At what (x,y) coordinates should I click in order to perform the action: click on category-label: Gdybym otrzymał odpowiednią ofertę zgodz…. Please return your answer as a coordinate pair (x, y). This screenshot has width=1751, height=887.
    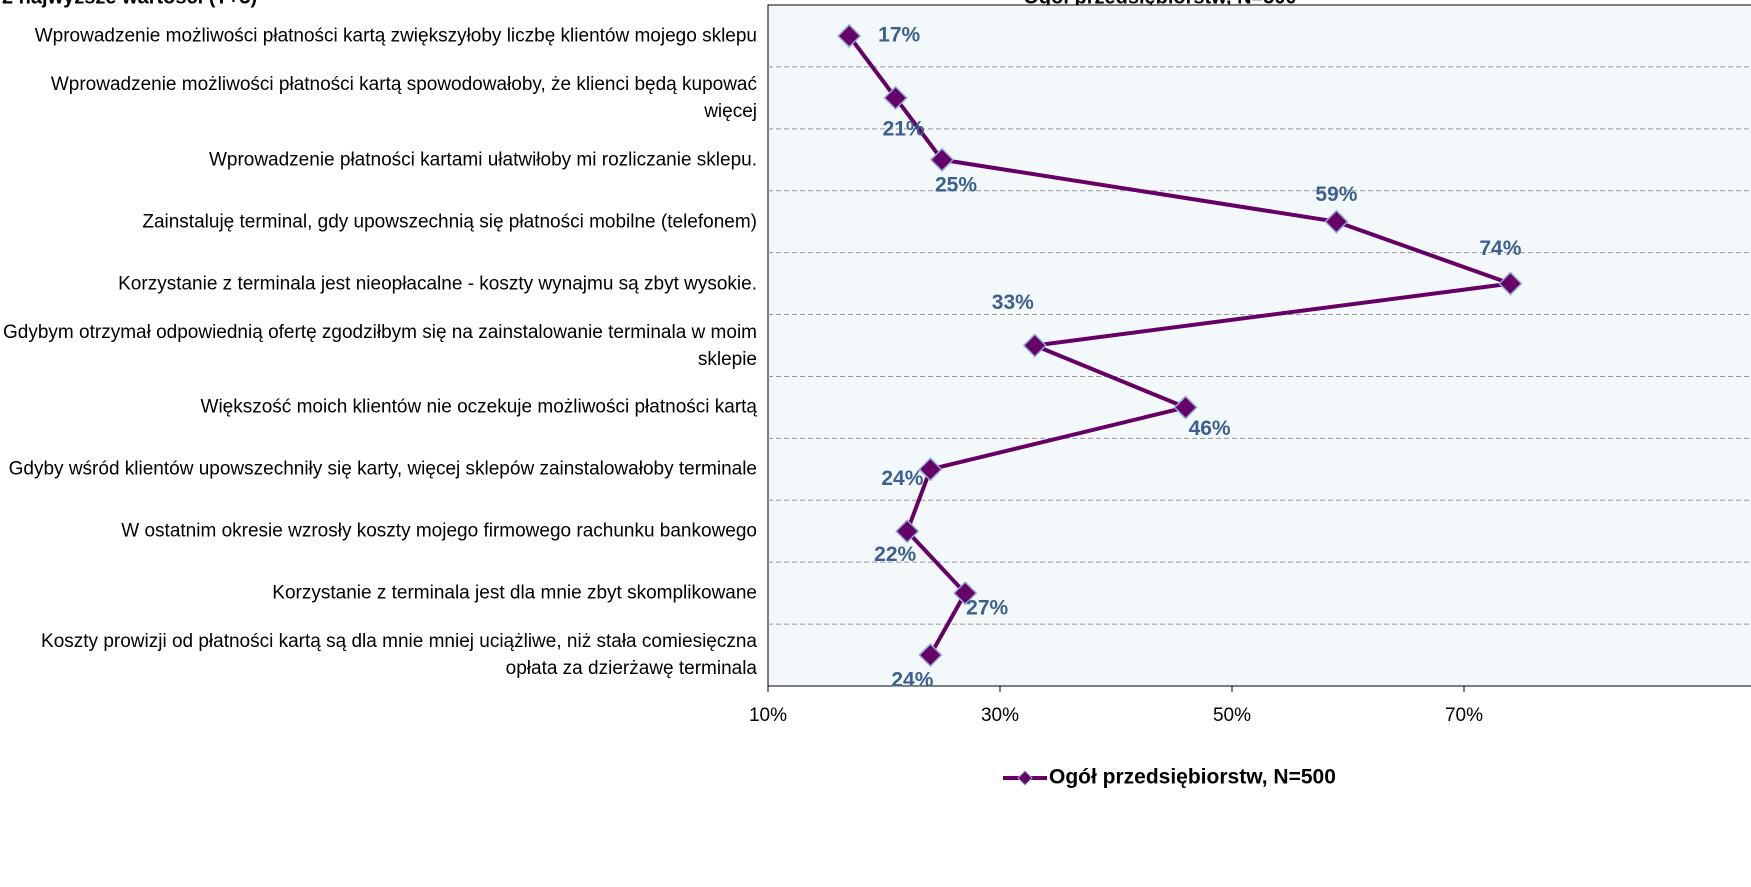
    Looking at the image, I should click on (380, 345).